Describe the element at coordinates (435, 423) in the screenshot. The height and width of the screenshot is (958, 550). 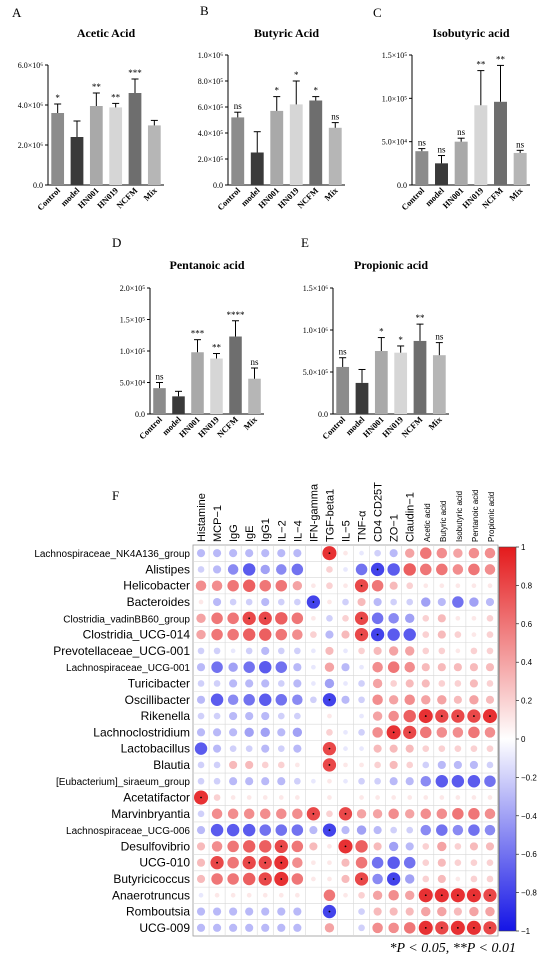
I see `x-tick-label: Mix` at that location.